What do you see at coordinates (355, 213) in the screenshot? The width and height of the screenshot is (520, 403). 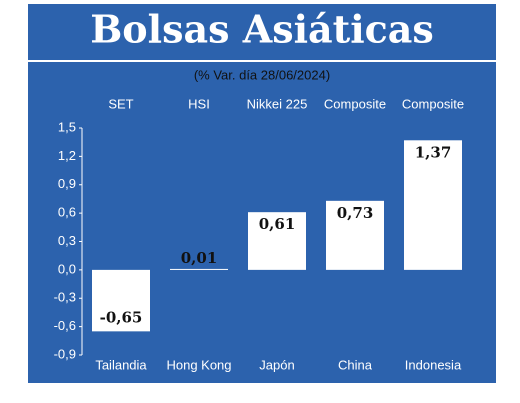 I see `value-label: 0,73` at bounding box center [355, 213].